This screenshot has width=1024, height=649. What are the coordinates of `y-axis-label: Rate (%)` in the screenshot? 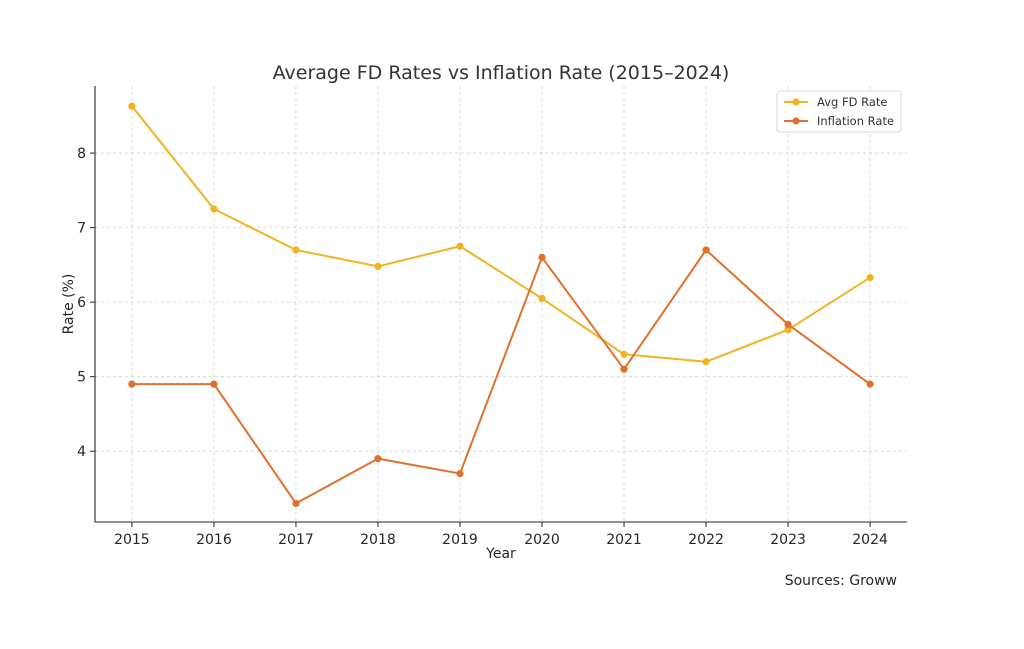 It's located at (69, 304).